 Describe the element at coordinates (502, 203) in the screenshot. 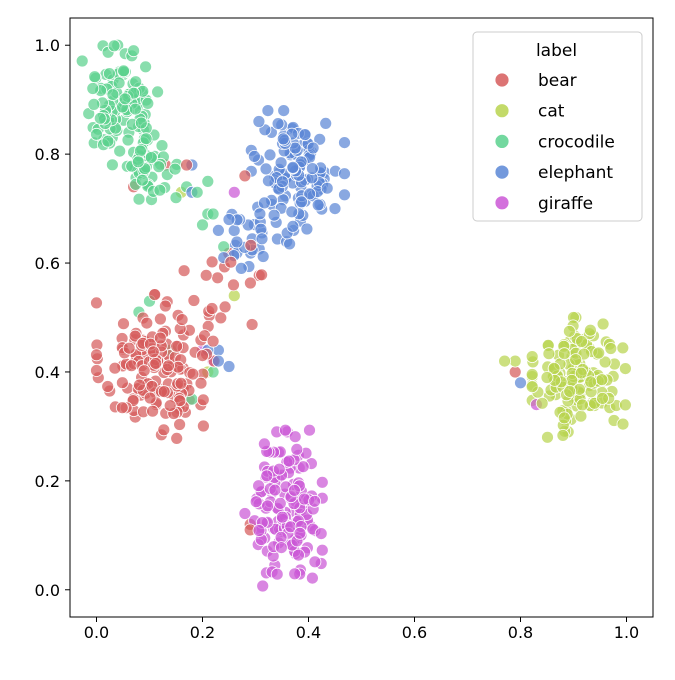

I see `legend-marker-giraffe` at that location.